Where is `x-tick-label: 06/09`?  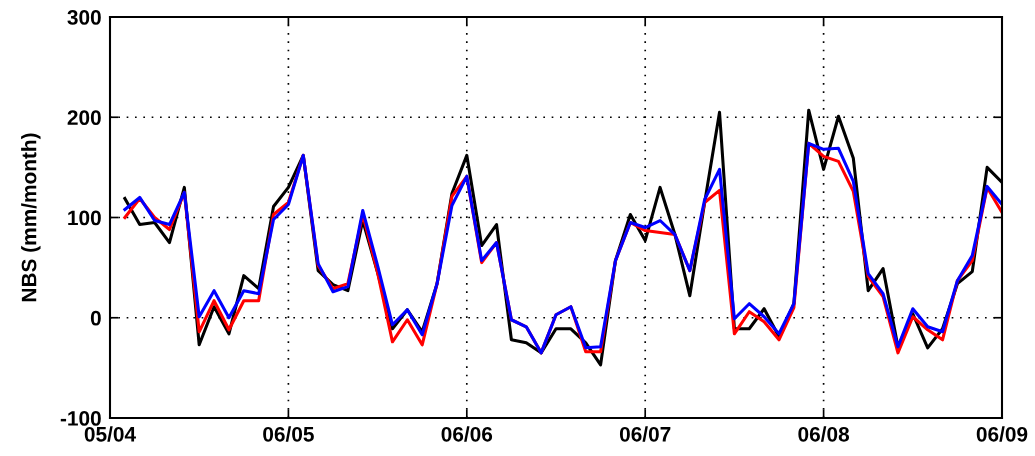 x-tick-label: 06/09 is located at coordinates (1002, 434).